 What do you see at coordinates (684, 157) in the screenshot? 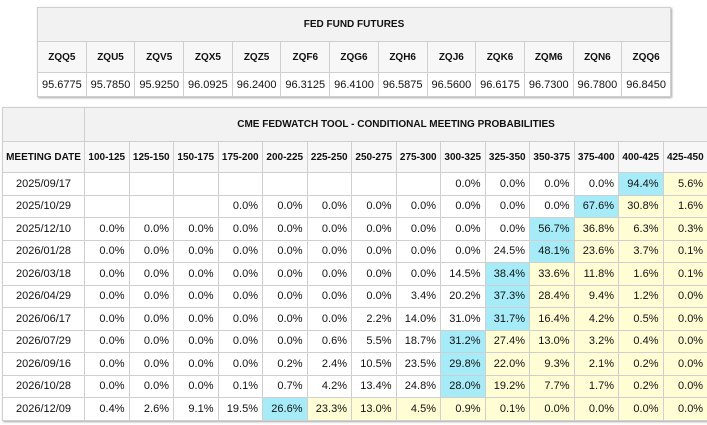
I see `rate-range-header: 425-450` at bounding box center [684, 157].